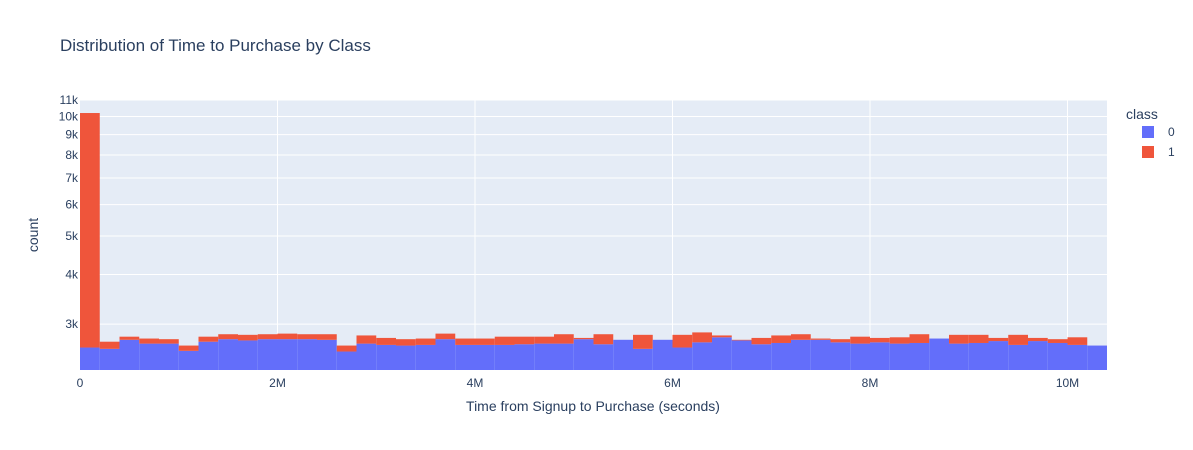 The height and width of the screenshot is (450, 1193). Describe the element at coordinates (69, 100) in the screenshot. I see `y-tick-label: 11k` at that location.